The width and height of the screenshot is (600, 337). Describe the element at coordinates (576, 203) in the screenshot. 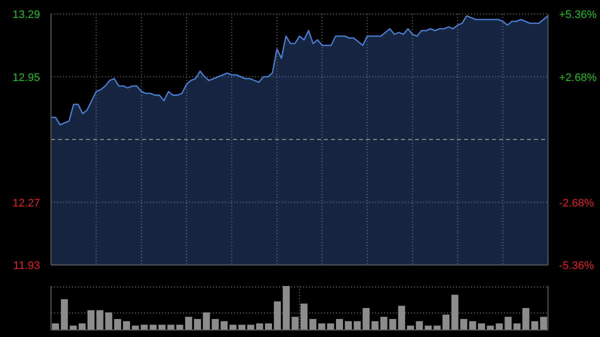

I see `y2-tick-label: -2.68%` at that location.